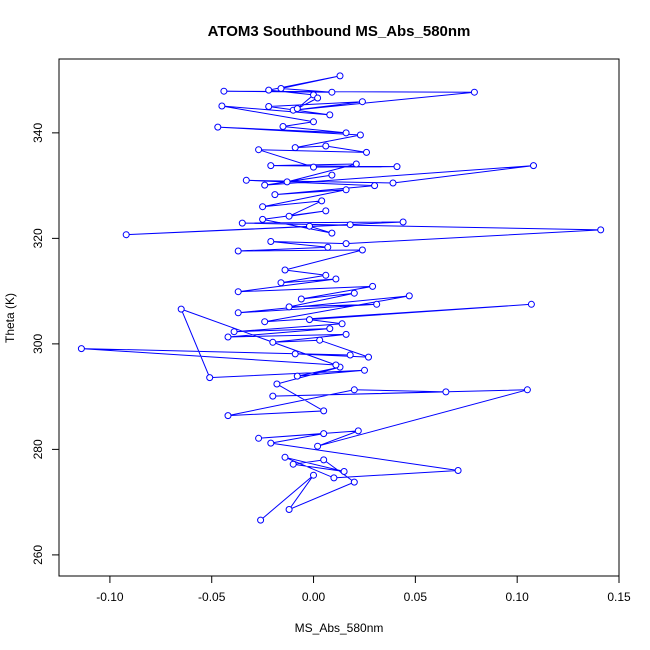 Image resolution: width=650 pixels, height=650 pixels. What do you see at coordinates (416, 597) in the screenshot?
I see `x-tick-label: 0.05` at bounding box center [416, 597].